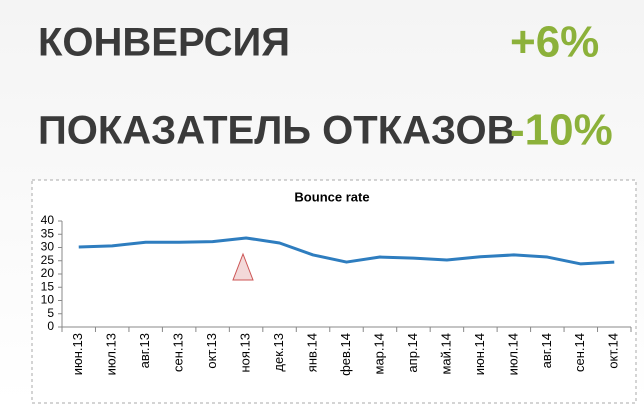 Image resolution: width=644 pixels, height=404 pixels. I want to click on y-tick-label: 15, so click(48, 286).